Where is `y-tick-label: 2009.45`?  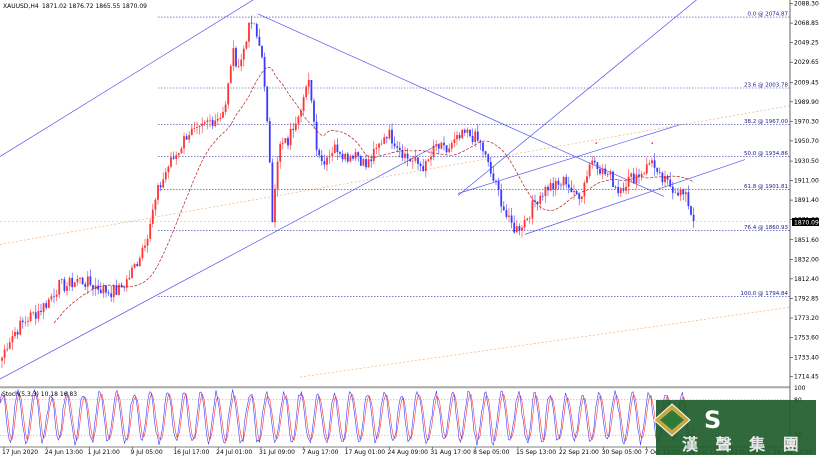
y-tick-label: 2009.45 is located at coordinates (806, 82).